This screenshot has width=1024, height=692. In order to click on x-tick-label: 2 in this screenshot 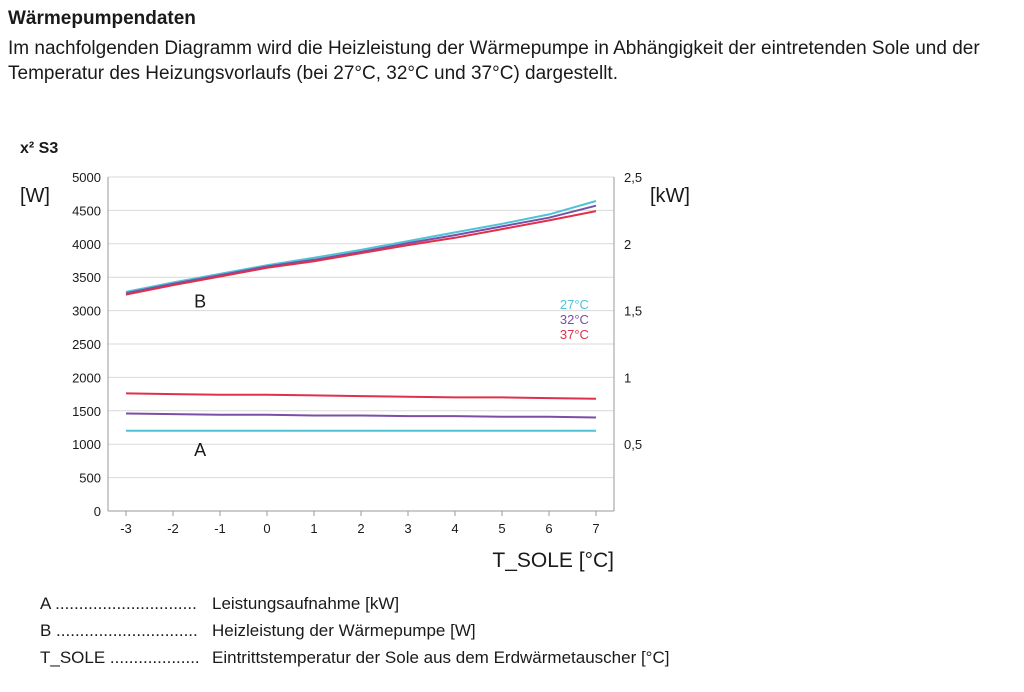, I will do `click(360, 528)`.